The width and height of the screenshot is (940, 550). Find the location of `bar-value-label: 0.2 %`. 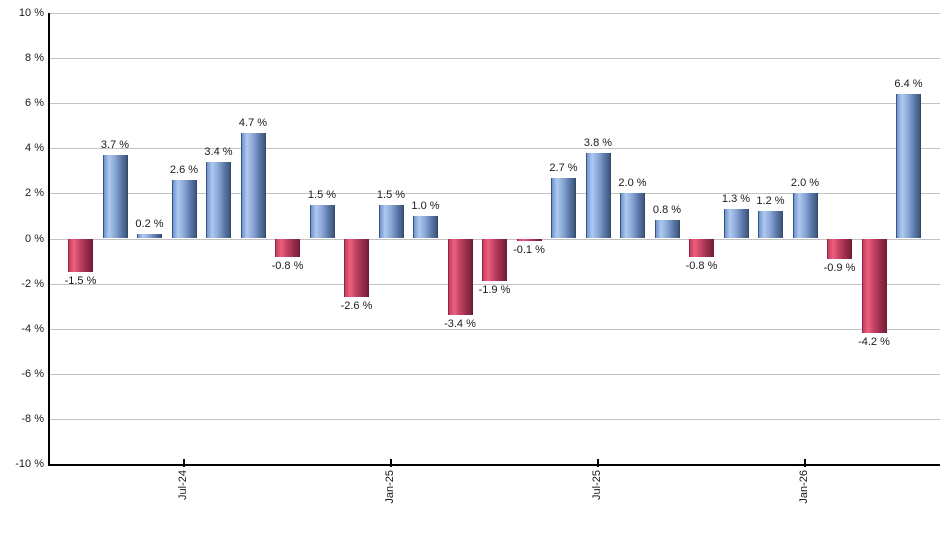

bar-value-label: 0.2 % is located at coordinates (149, 223).